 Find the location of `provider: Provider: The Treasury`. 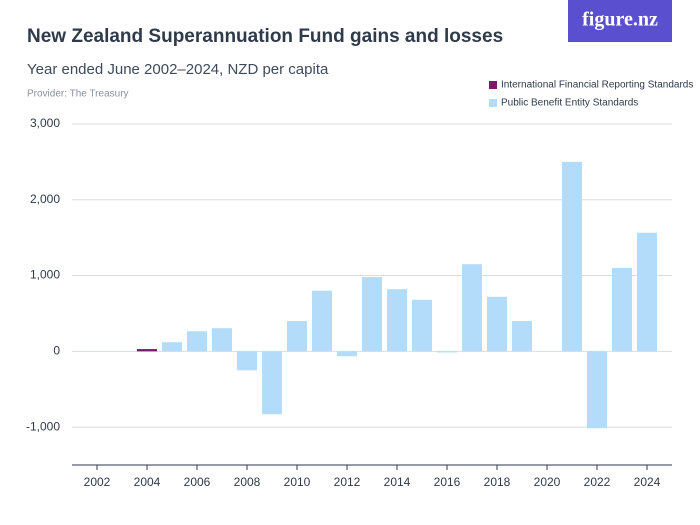

provider: Provider: The Treasury is located at coordinates (78, 94).